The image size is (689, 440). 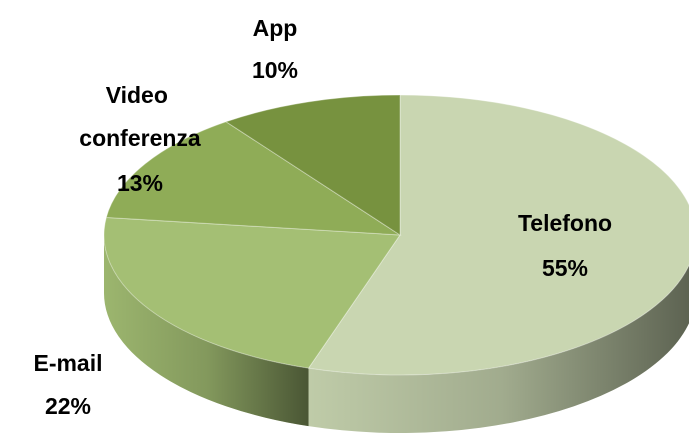 What do you see at coordinates (206, 331) in the screenshot?
I see `pie-side-shade` at bounding box center [206, 331].